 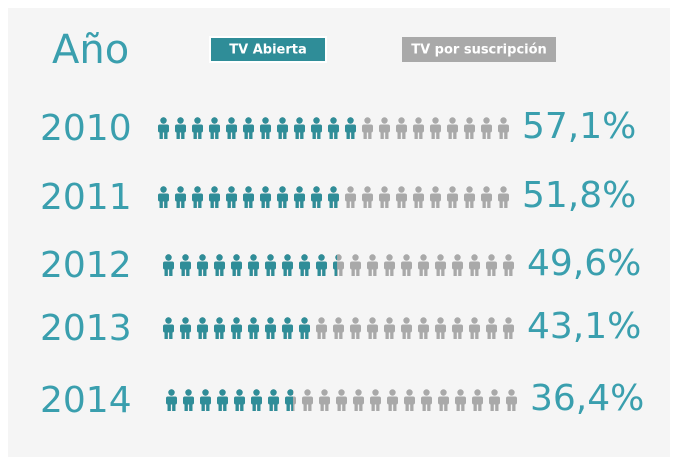 I want to click on value-label: 51,8%, so click(x=579, y=195).